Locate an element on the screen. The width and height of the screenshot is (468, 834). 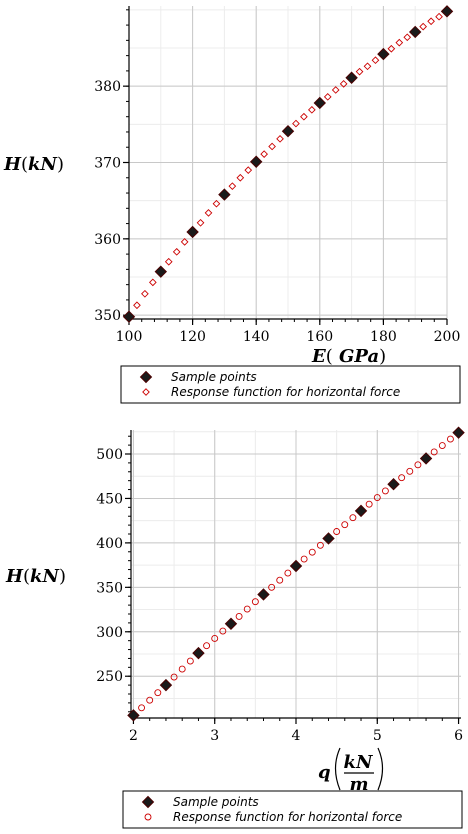
x-tick-label: 160 is located at coordinates (319, 337).